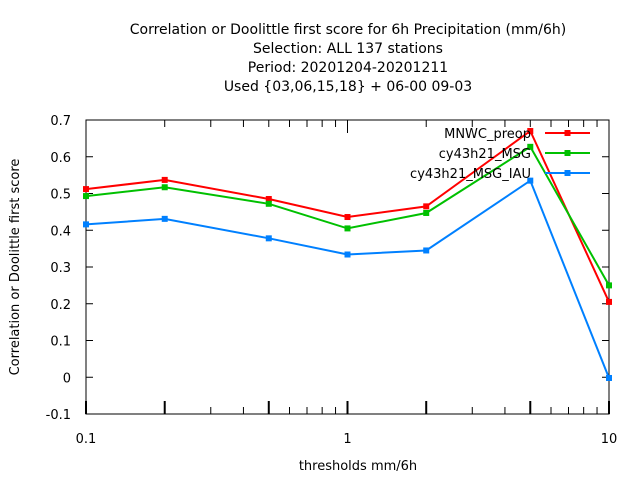  Describe the element at coordinates (347, 439) in the screenshot. I see `x-tick-label: 1` at that location.